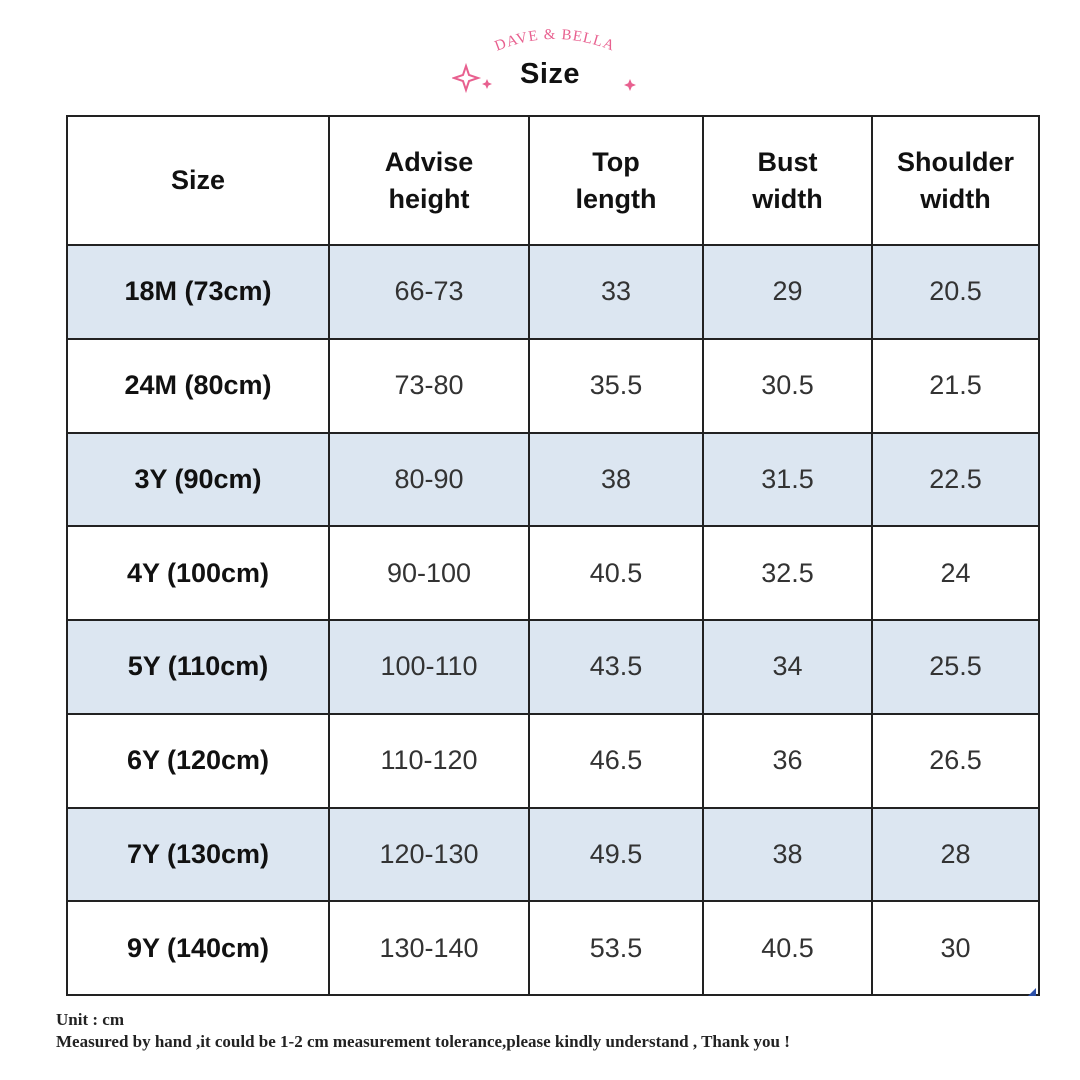 The width and height of the screenshot is (1080, 1080). What do you see at coordinates (429, 479) in the screenshot?
I see `advise-height-cell: 80-90` at bounding box center [429, 479].